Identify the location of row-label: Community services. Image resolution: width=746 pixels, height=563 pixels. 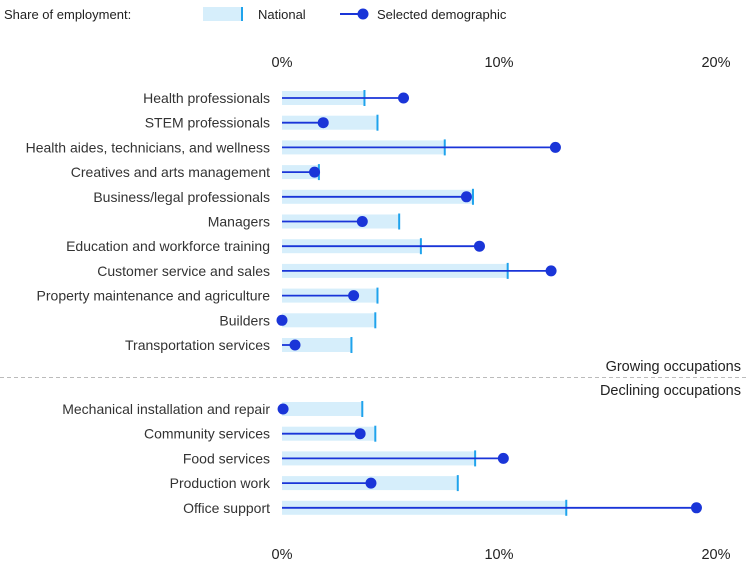
(207, 434).